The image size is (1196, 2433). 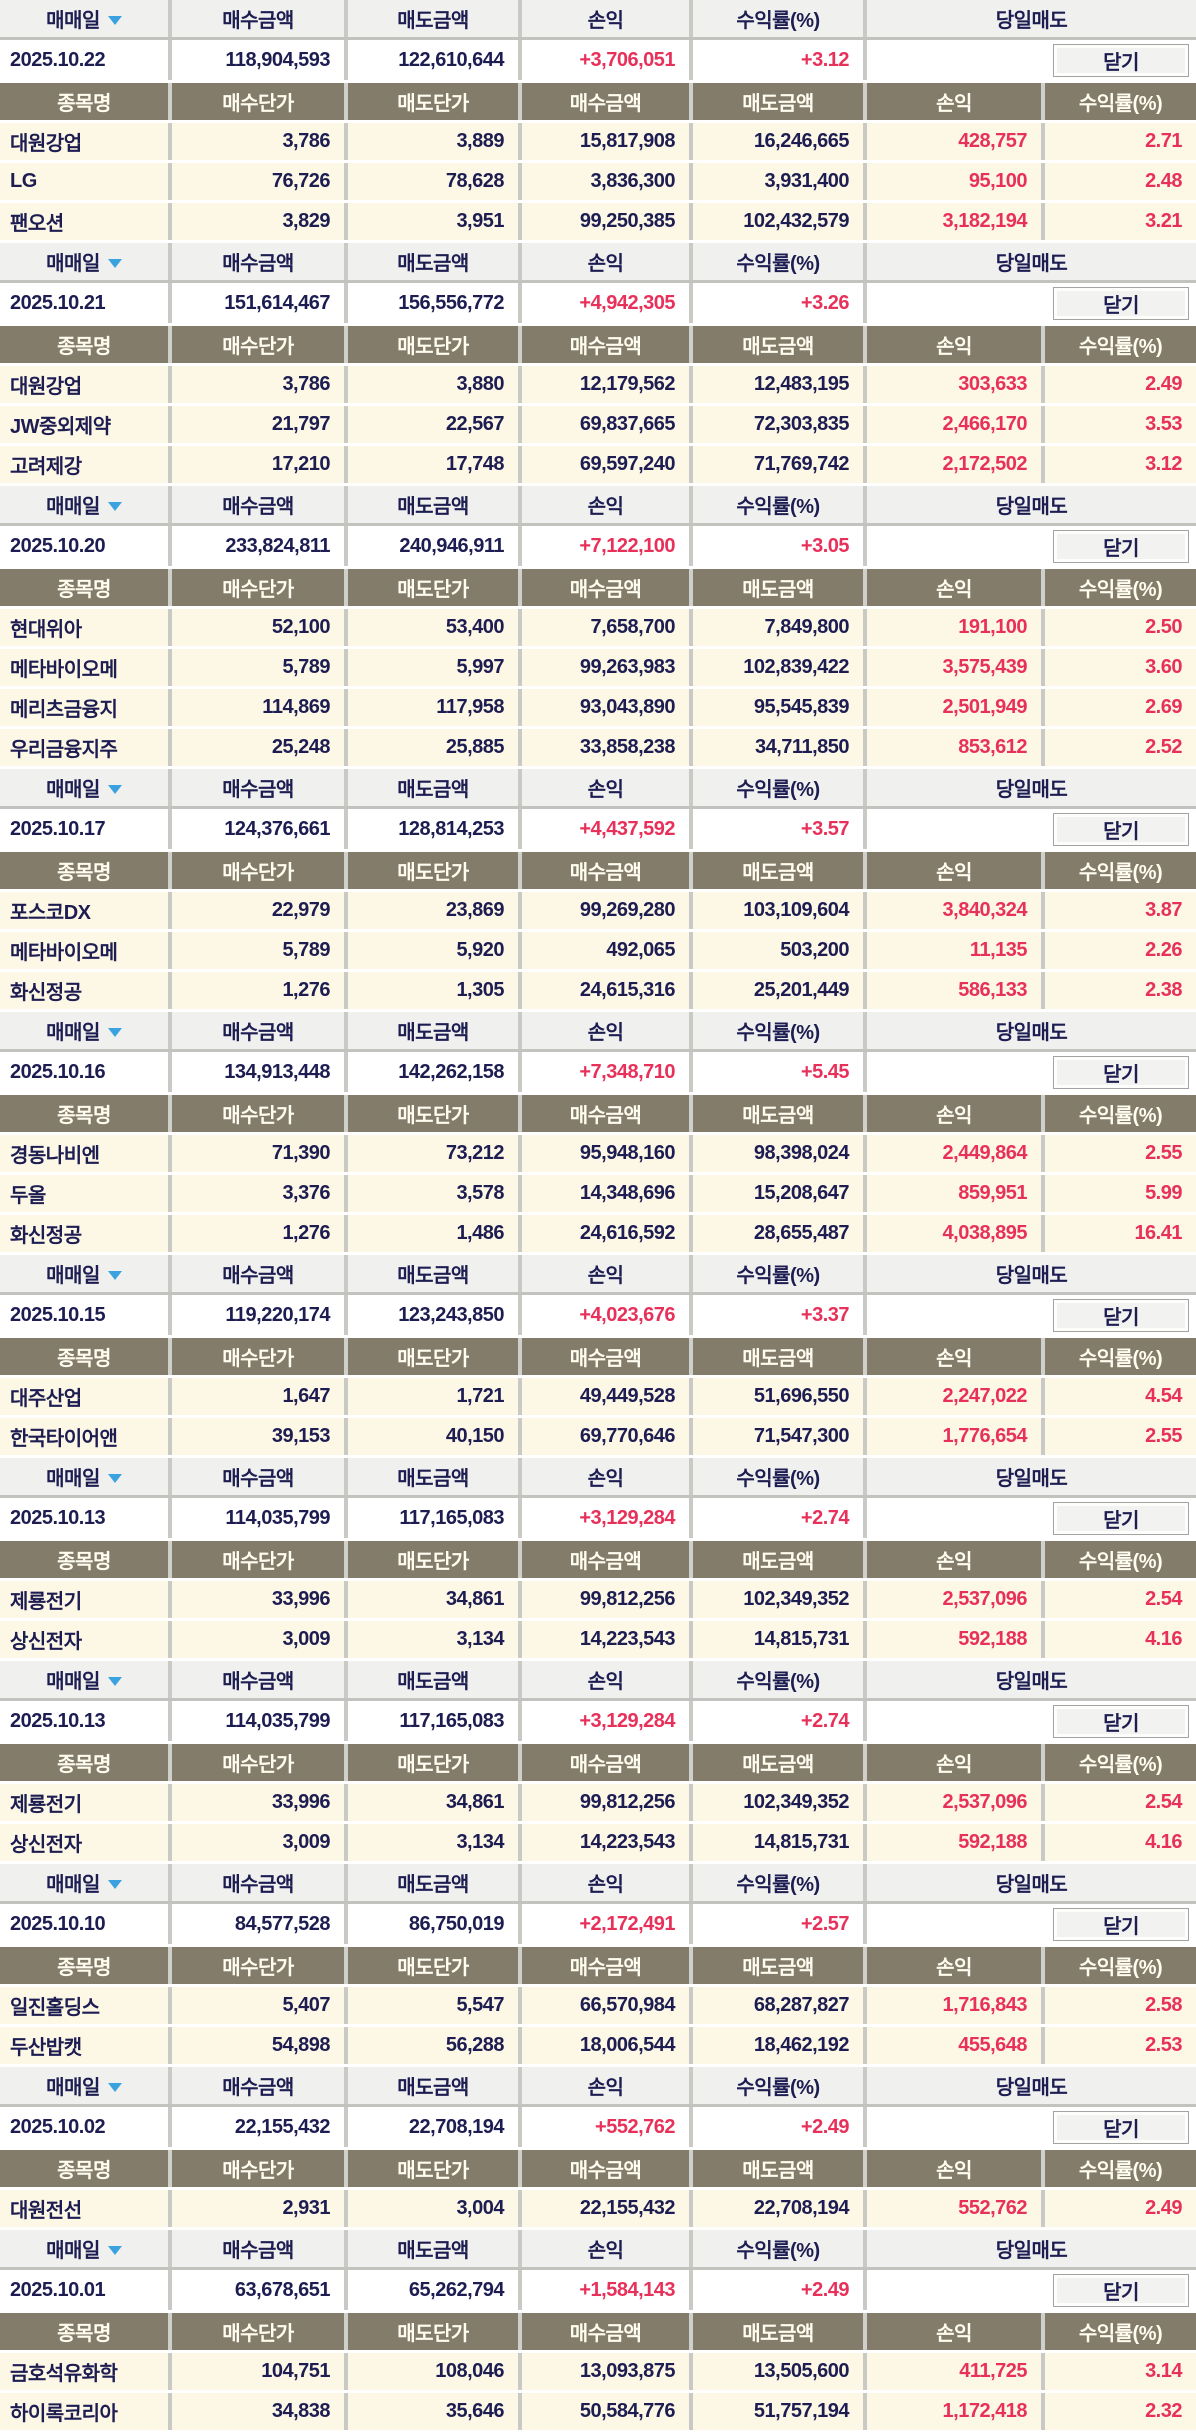 What do you see at coordinates (260, 1153) in the screenshot?
I see `stock-buy-unit-price: 71,390` at bounding box center [260, 1153].